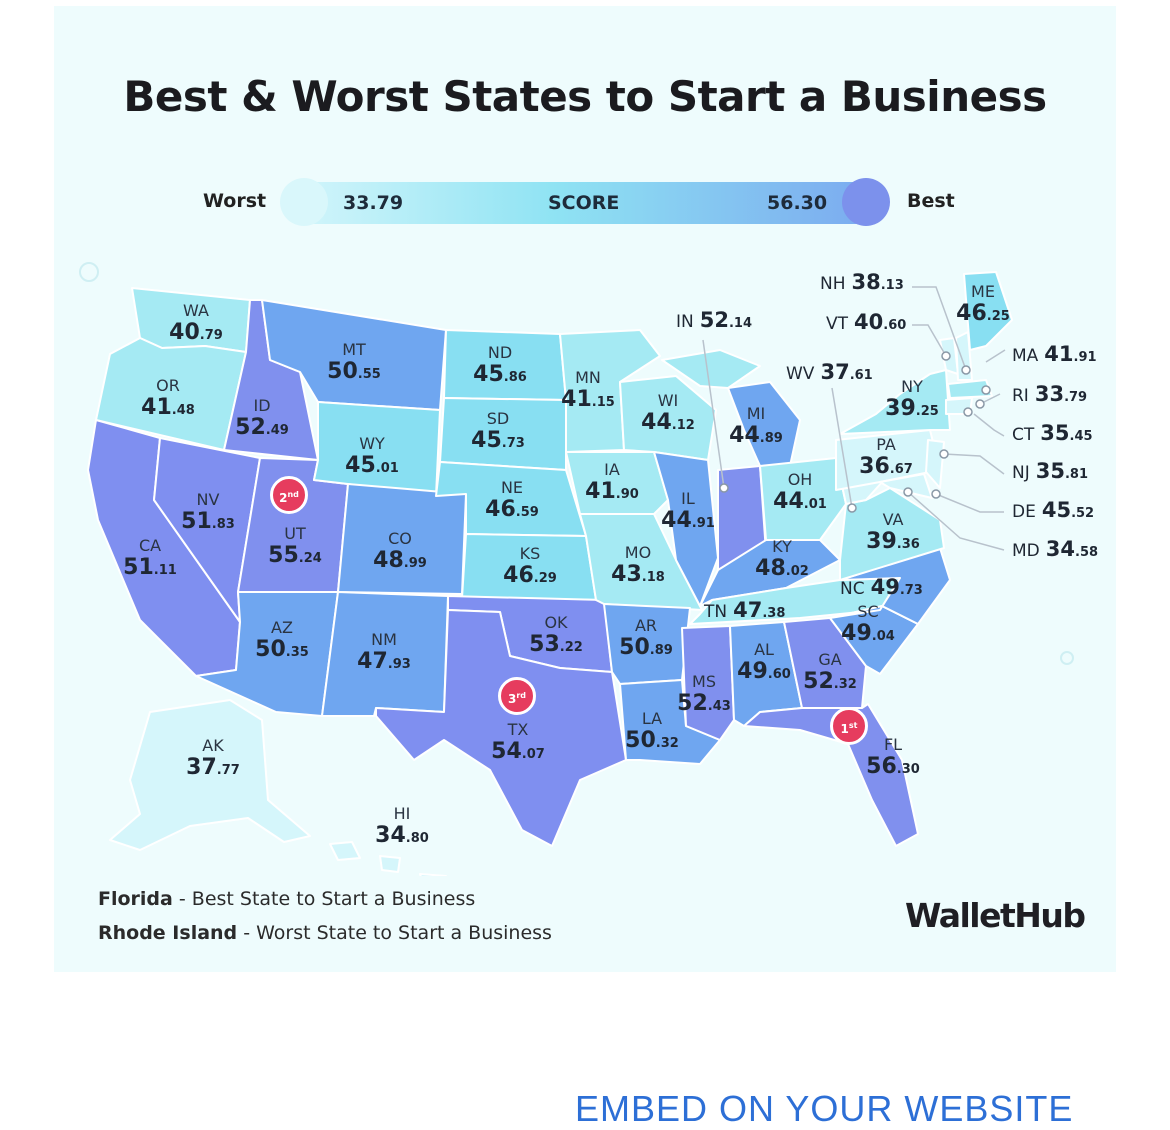  What do you see at coordinates (1050, 471) in the screenshot?
I see `callout-nj: NJ 35.81` at bounding box center [1050, 471].